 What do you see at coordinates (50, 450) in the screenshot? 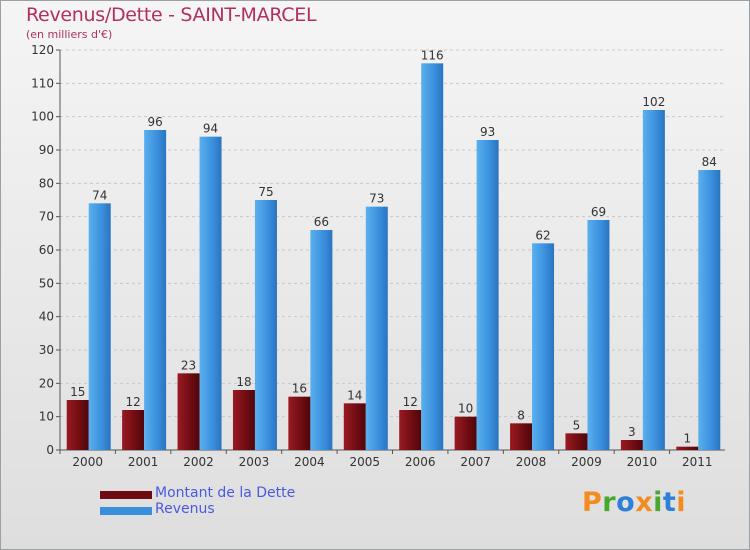
I see `y-tick-label: 0` at bounding box center [50, 450].